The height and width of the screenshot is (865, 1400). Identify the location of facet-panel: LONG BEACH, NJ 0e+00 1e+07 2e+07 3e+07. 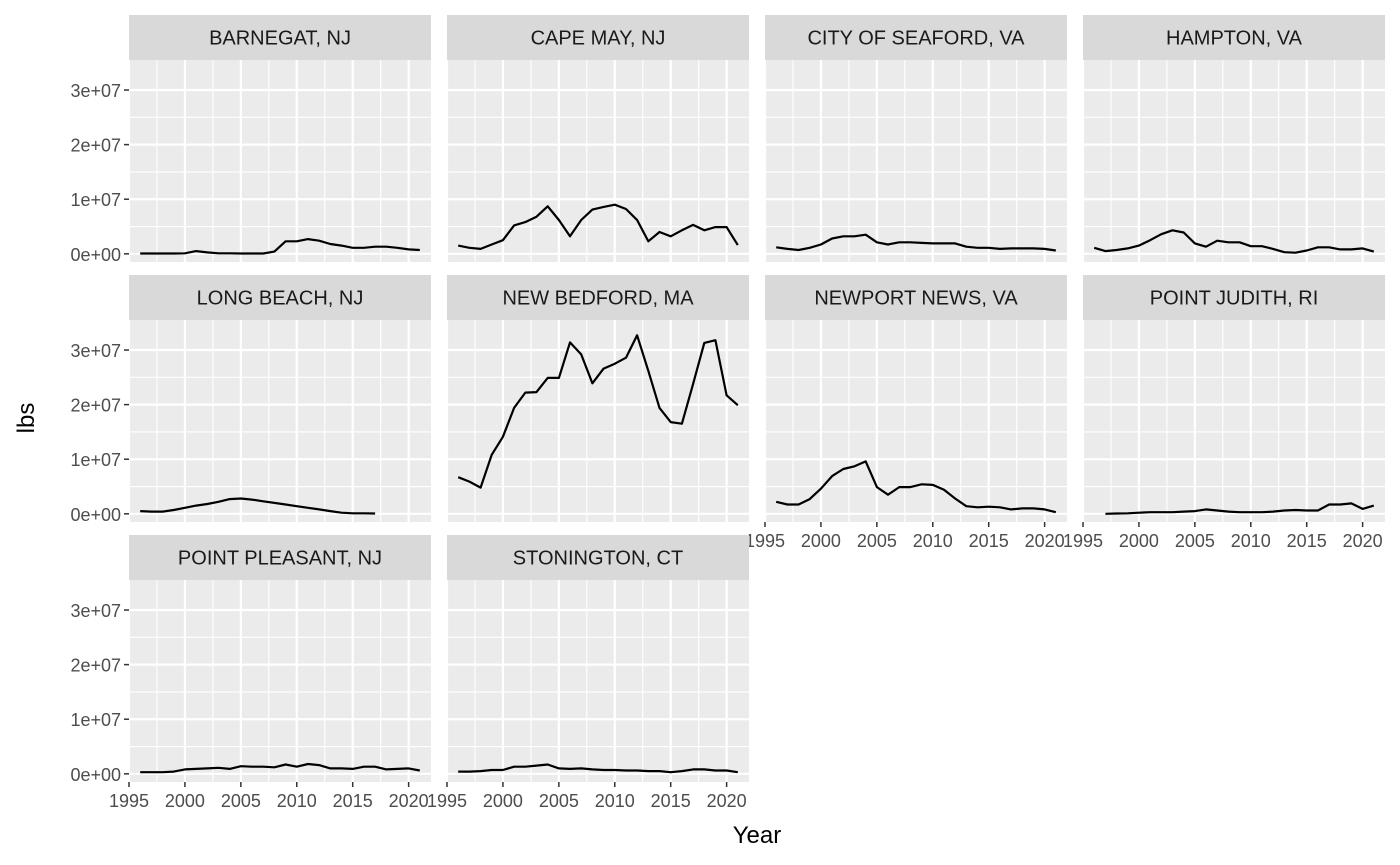
(250, 400).